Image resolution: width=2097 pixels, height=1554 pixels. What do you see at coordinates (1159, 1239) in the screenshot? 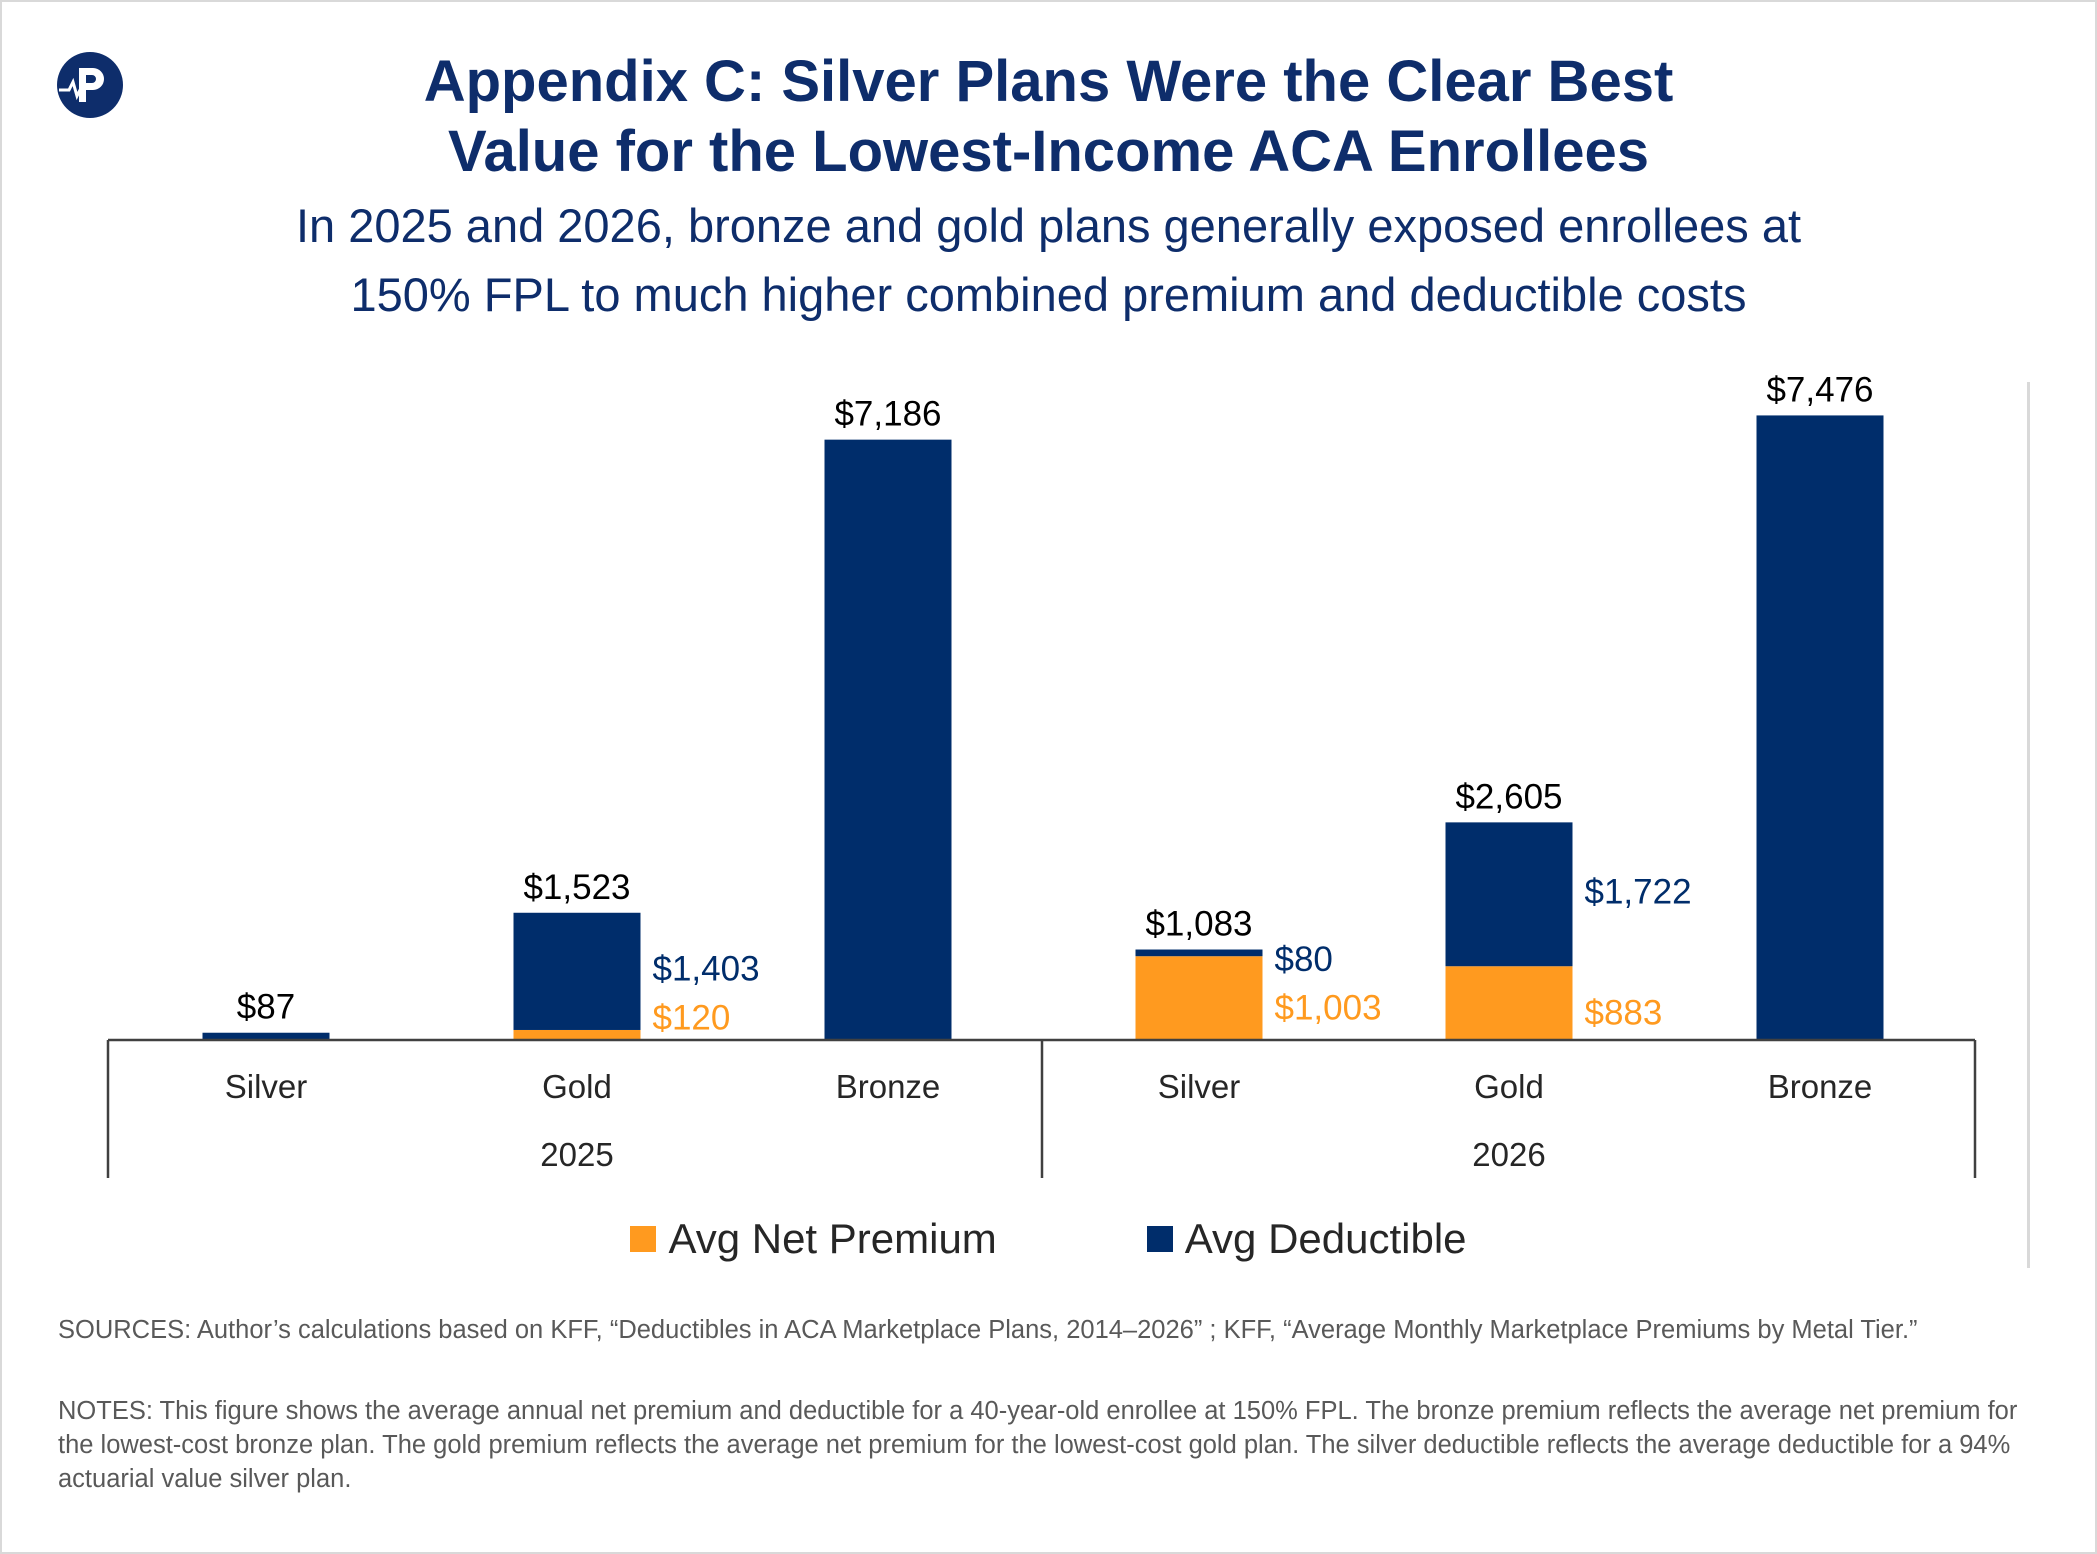
I see `legend-swatch-deductible` at bounding box center [1159, 1239].